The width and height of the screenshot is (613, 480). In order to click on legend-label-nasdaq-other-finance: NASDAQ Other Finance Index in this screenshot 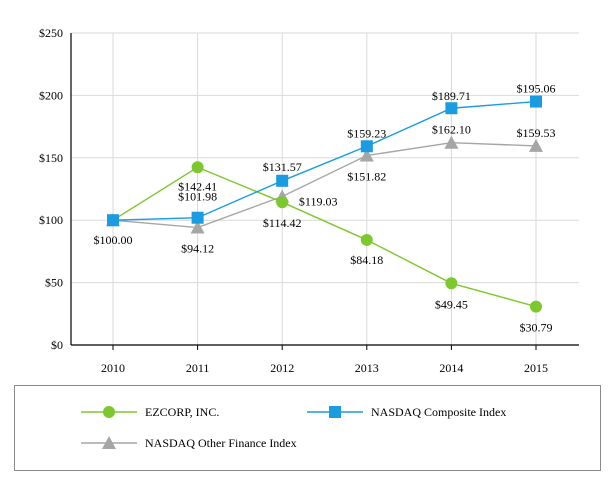, I will do `click(221, 442)`.